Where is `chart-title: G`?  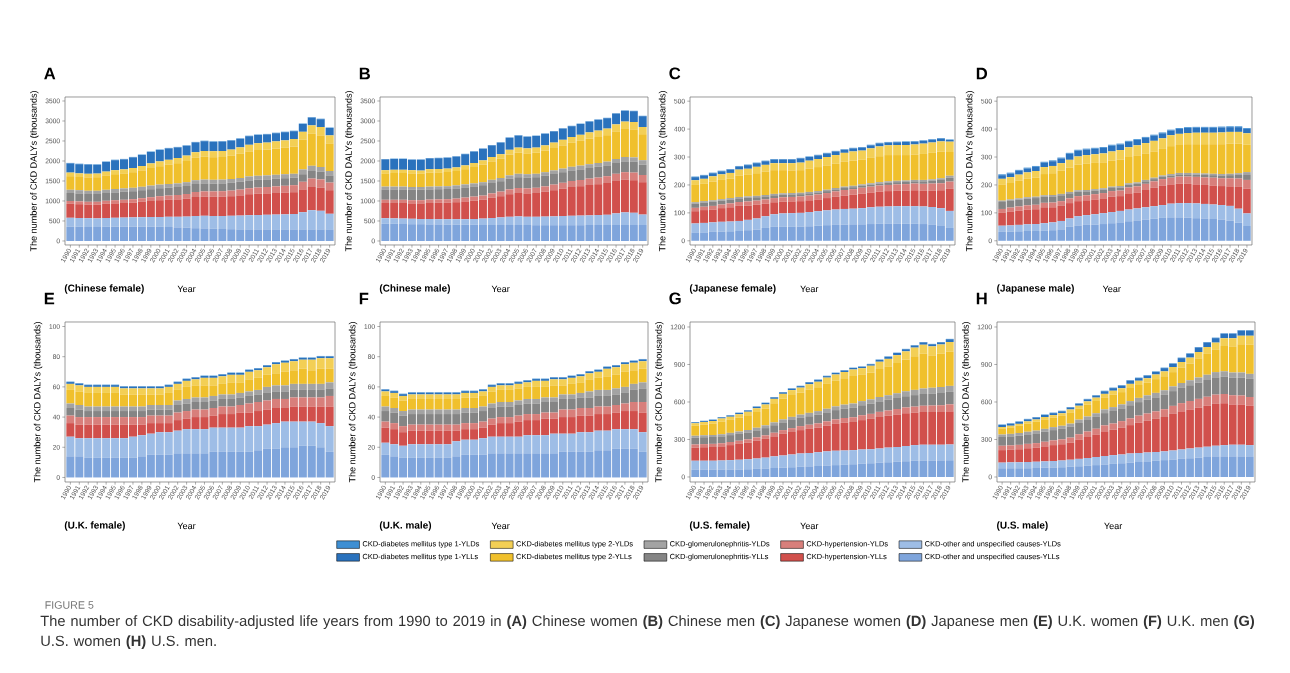
chart-title: G is located at coordinates (675, 298).